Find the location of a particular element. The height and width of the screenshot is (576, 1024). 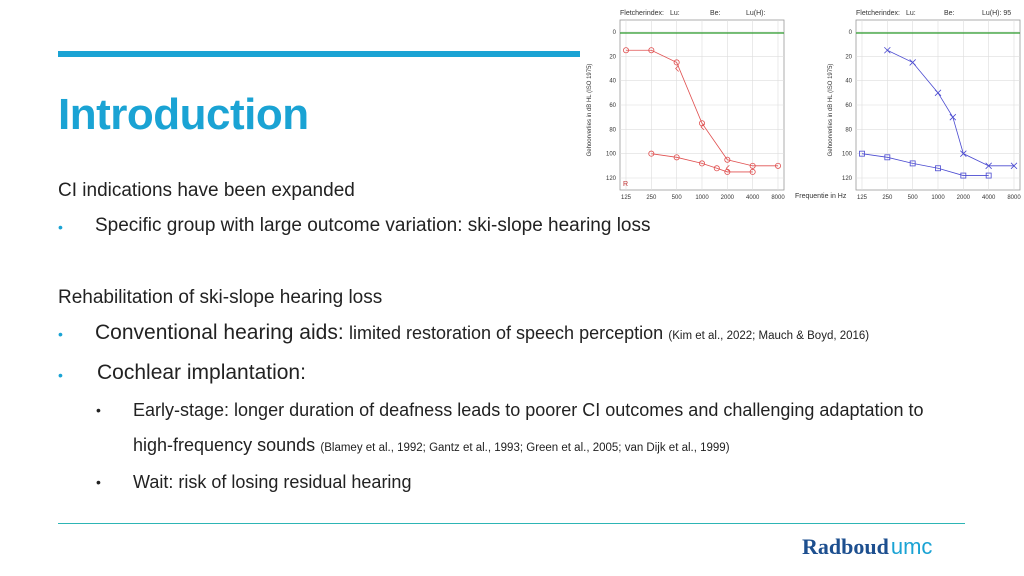

section1-heading: CI indications have been expanded is located at coordinates (206, 190).